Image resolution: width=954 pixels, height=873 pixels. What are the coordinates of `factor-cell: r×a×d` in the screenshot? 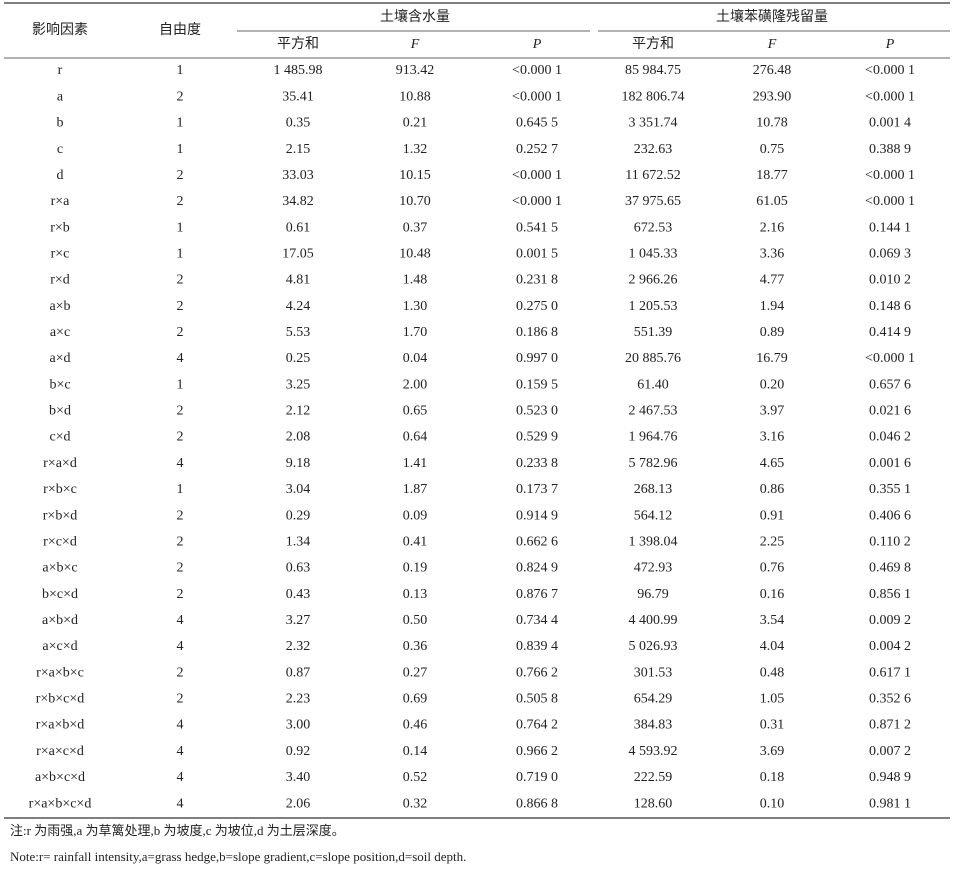 It's located at (60, 463).